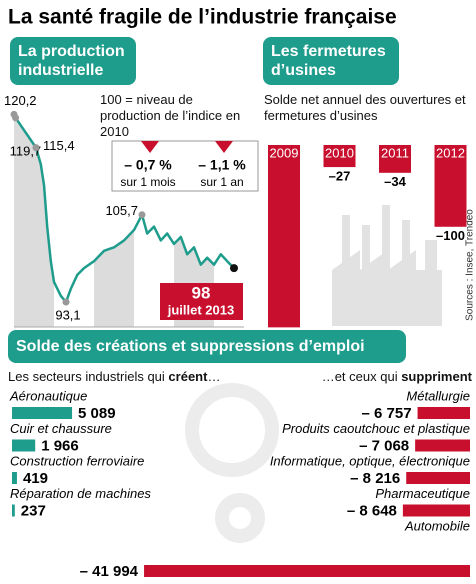 The height and width of the screenshot is (584, 476). I want to click on data-label: 105,7, so click(121, 210).